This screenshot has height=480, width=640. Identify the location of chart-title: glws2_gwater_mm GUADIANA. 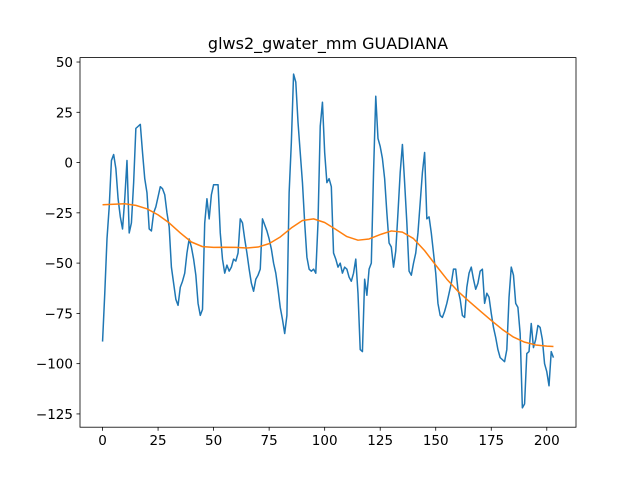
(328, 44).